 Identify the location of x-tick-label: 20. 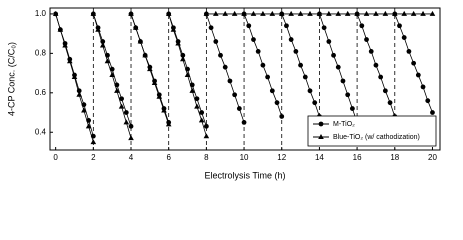
(432, 157).